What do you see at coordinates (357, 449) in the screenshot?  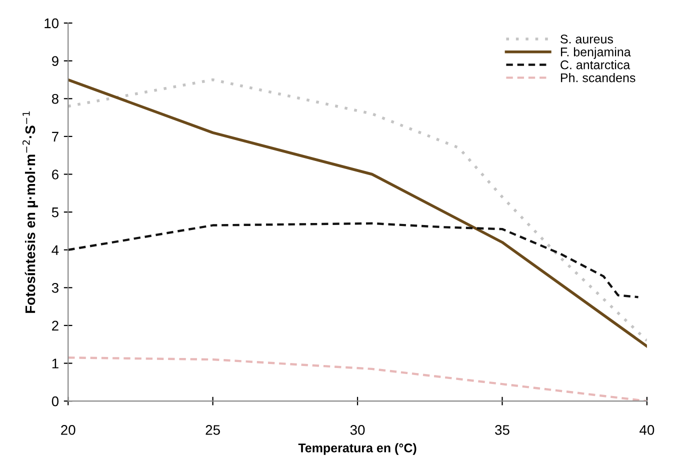 I see `x-axis-title: Temperatura en (°C)` at bounding box center [357, 449].